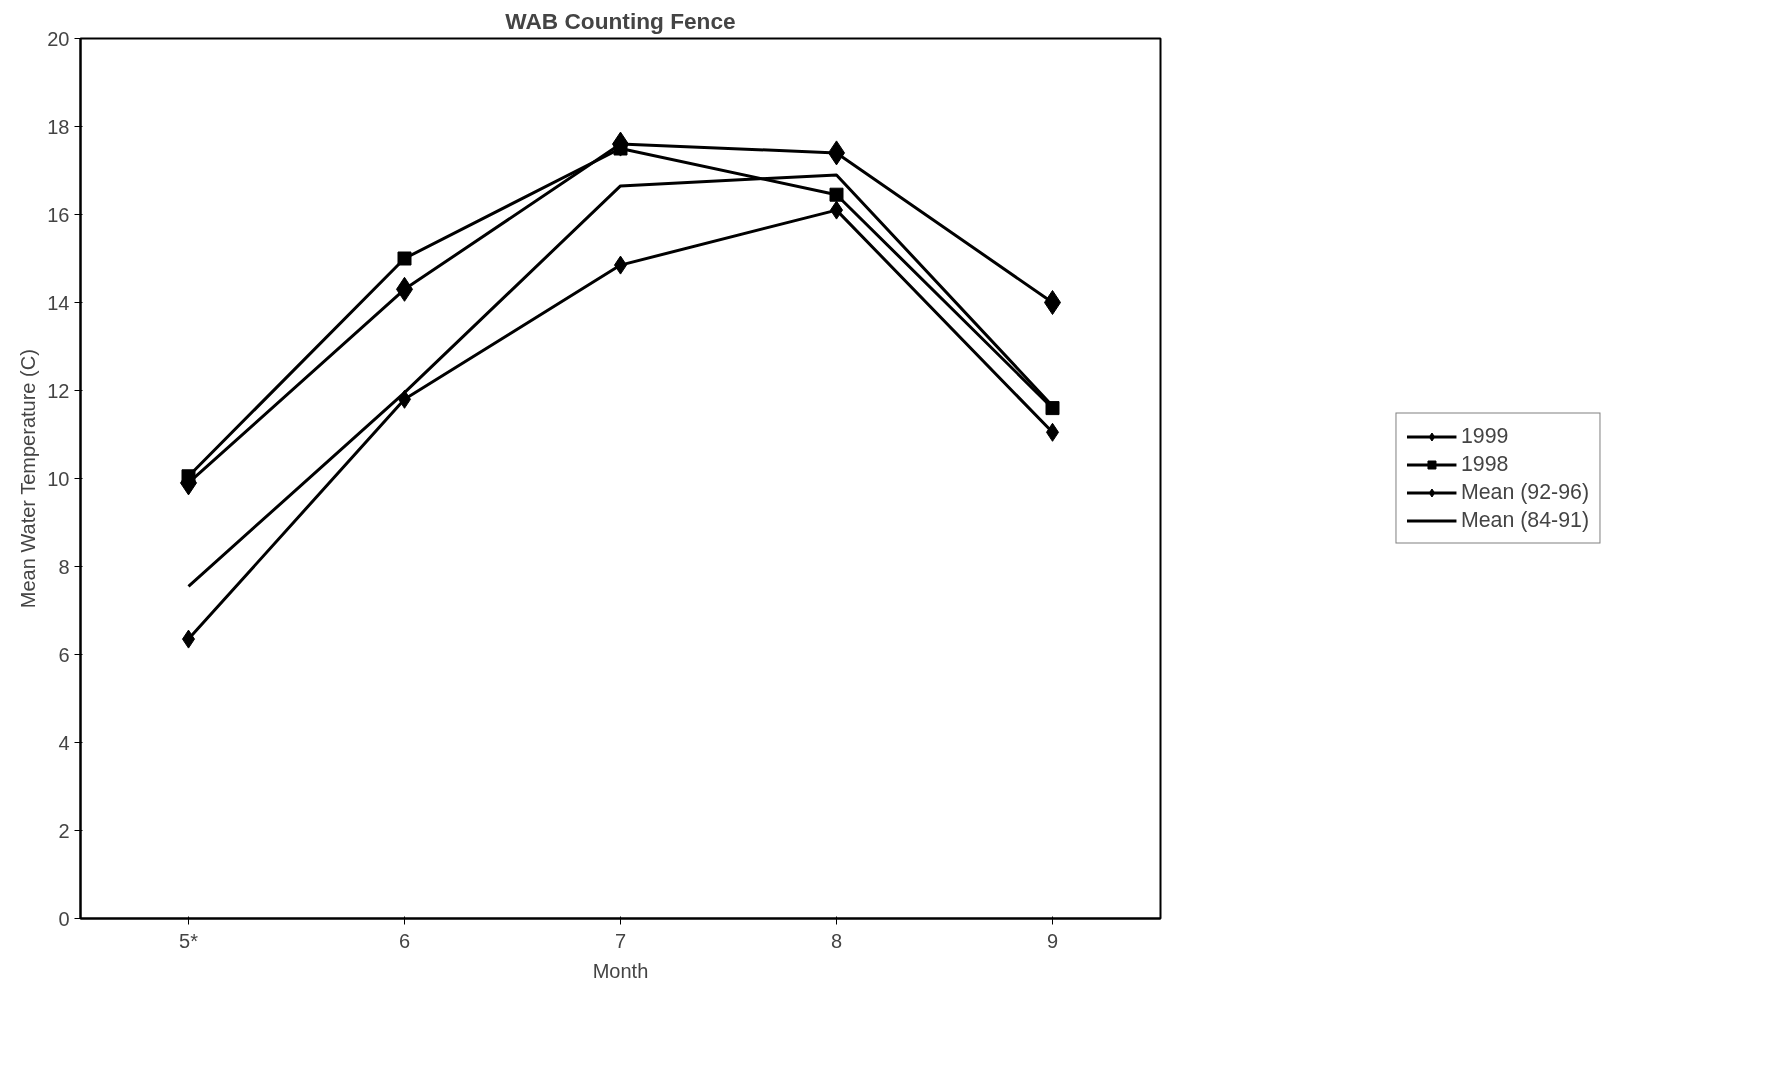 This screenshot has height=1081, width=1784. I want to click on y-tick-label: 4, so click(64, 742).